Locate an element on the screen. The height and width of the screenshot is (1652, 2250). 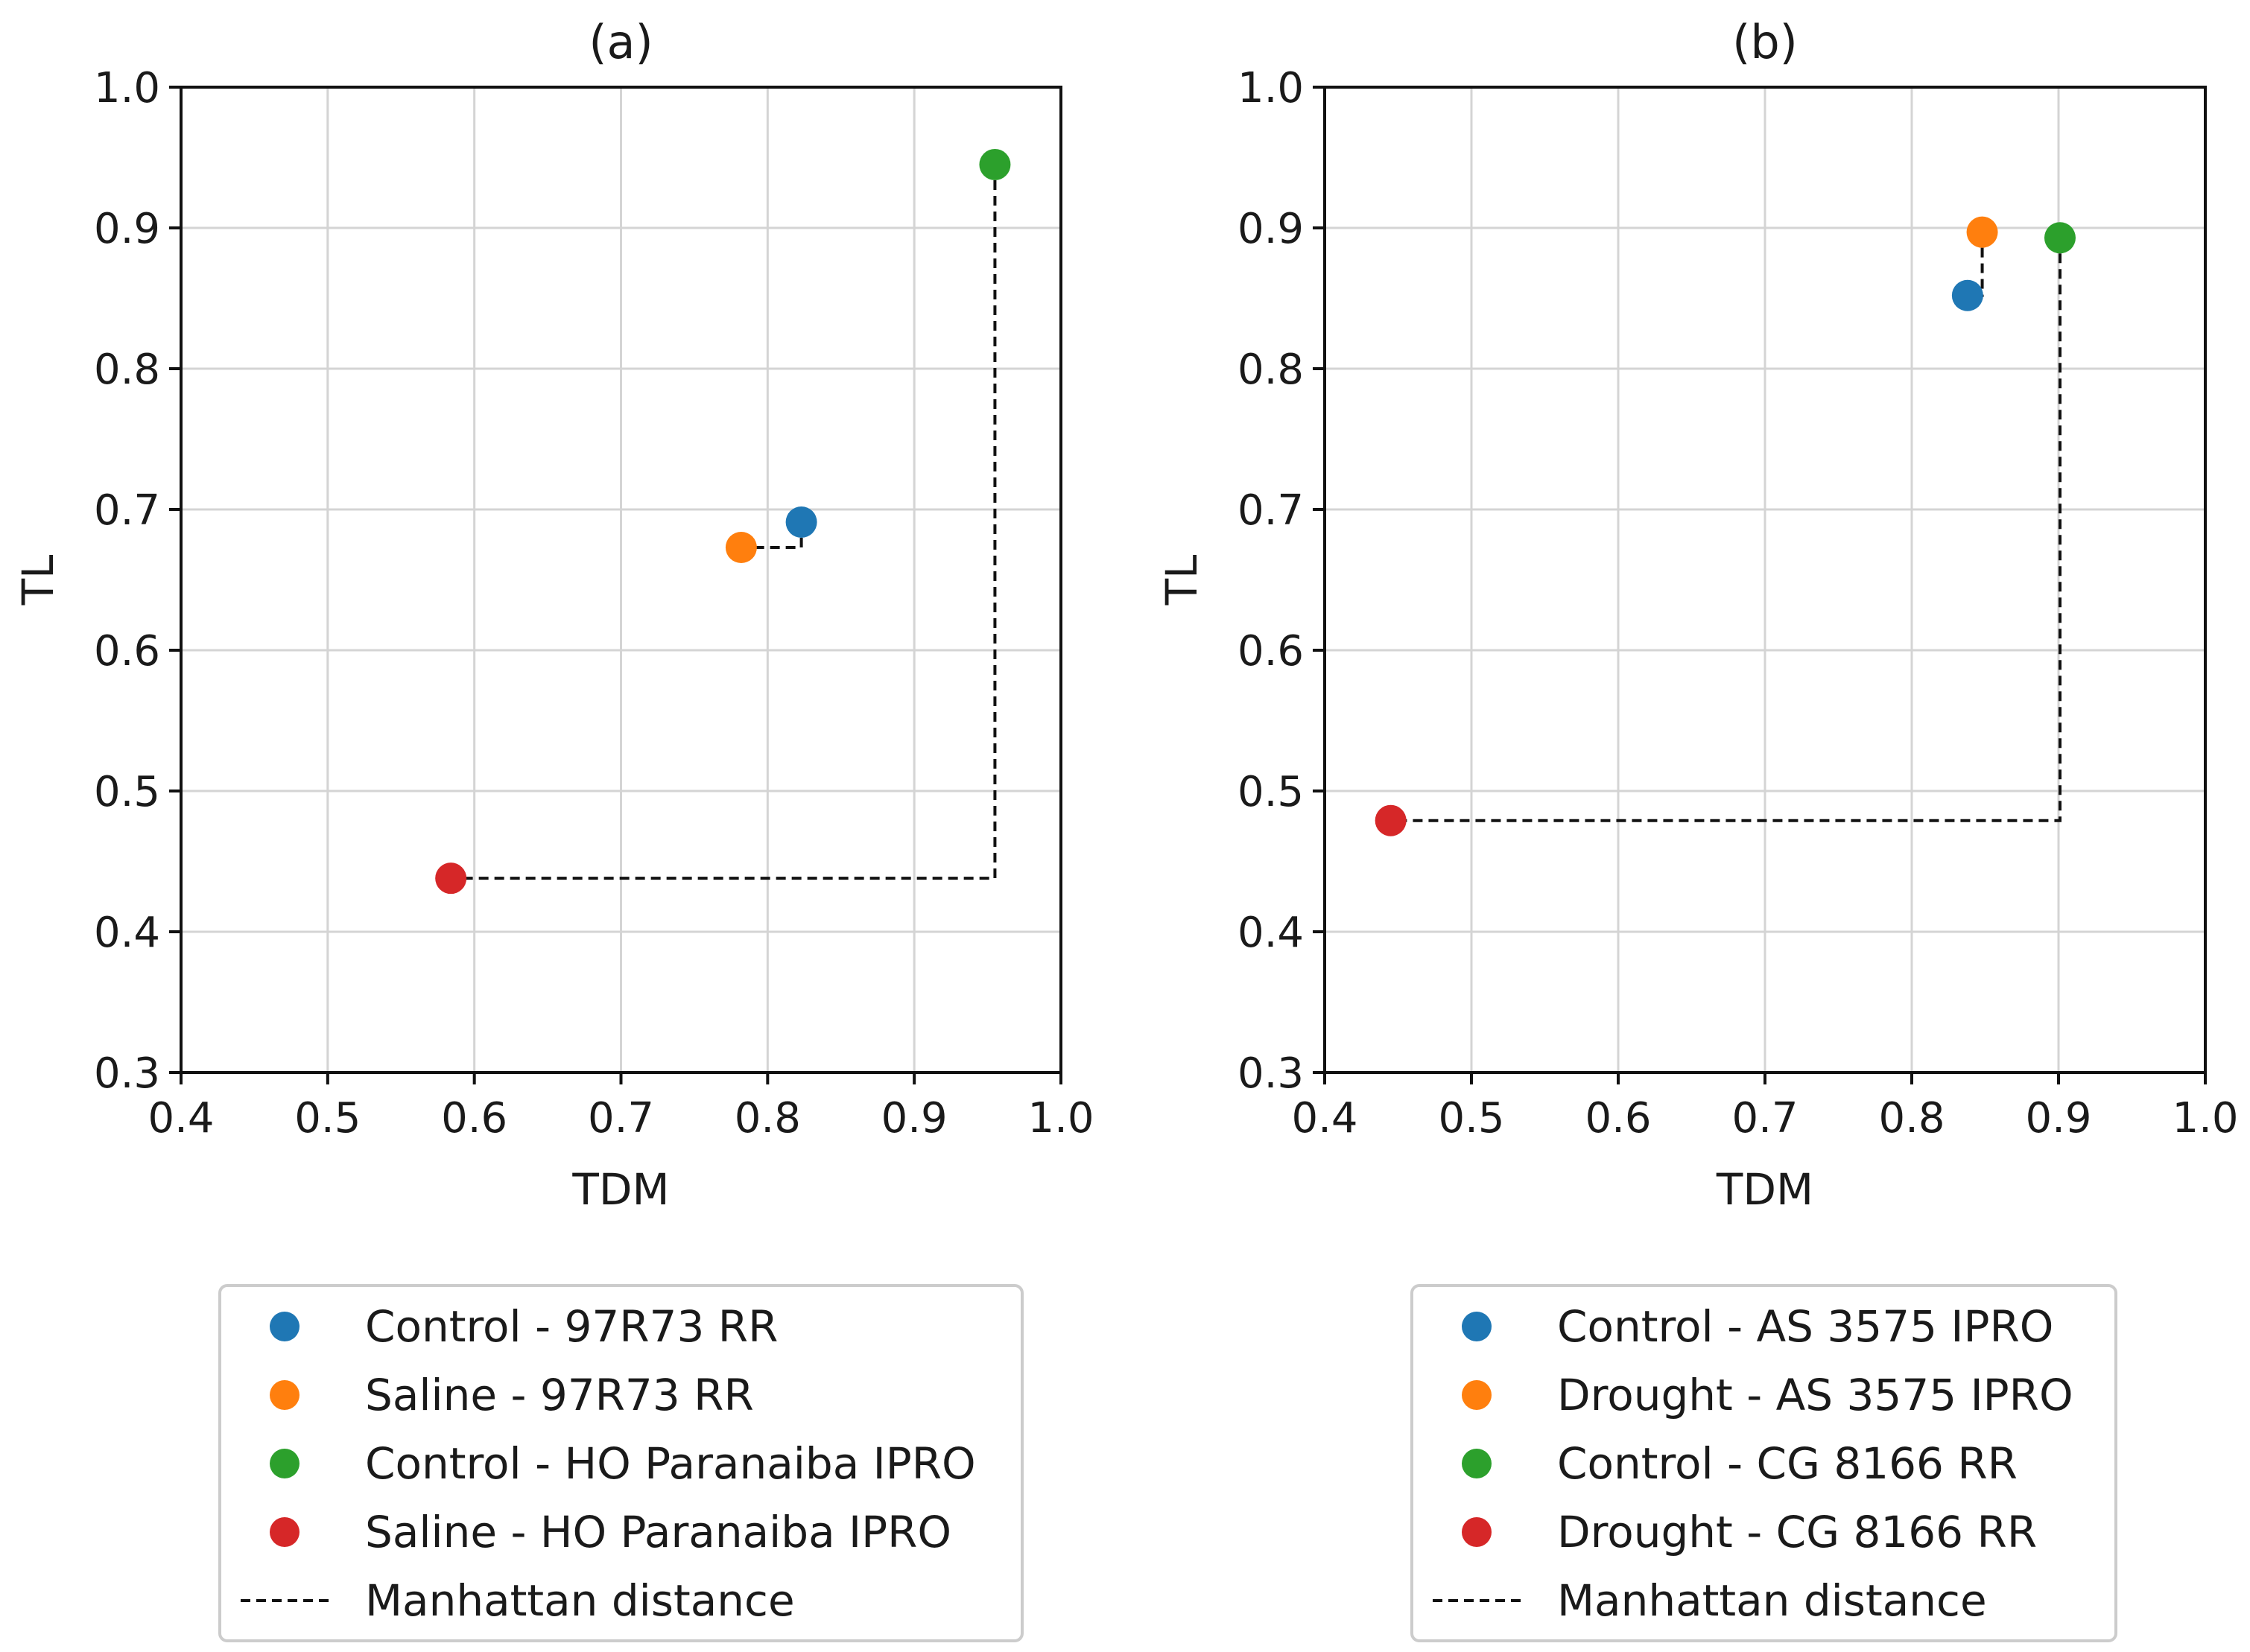
legend-entry: Saline - HO Paranaiba IPRO is located at coordinates (658, 1532).